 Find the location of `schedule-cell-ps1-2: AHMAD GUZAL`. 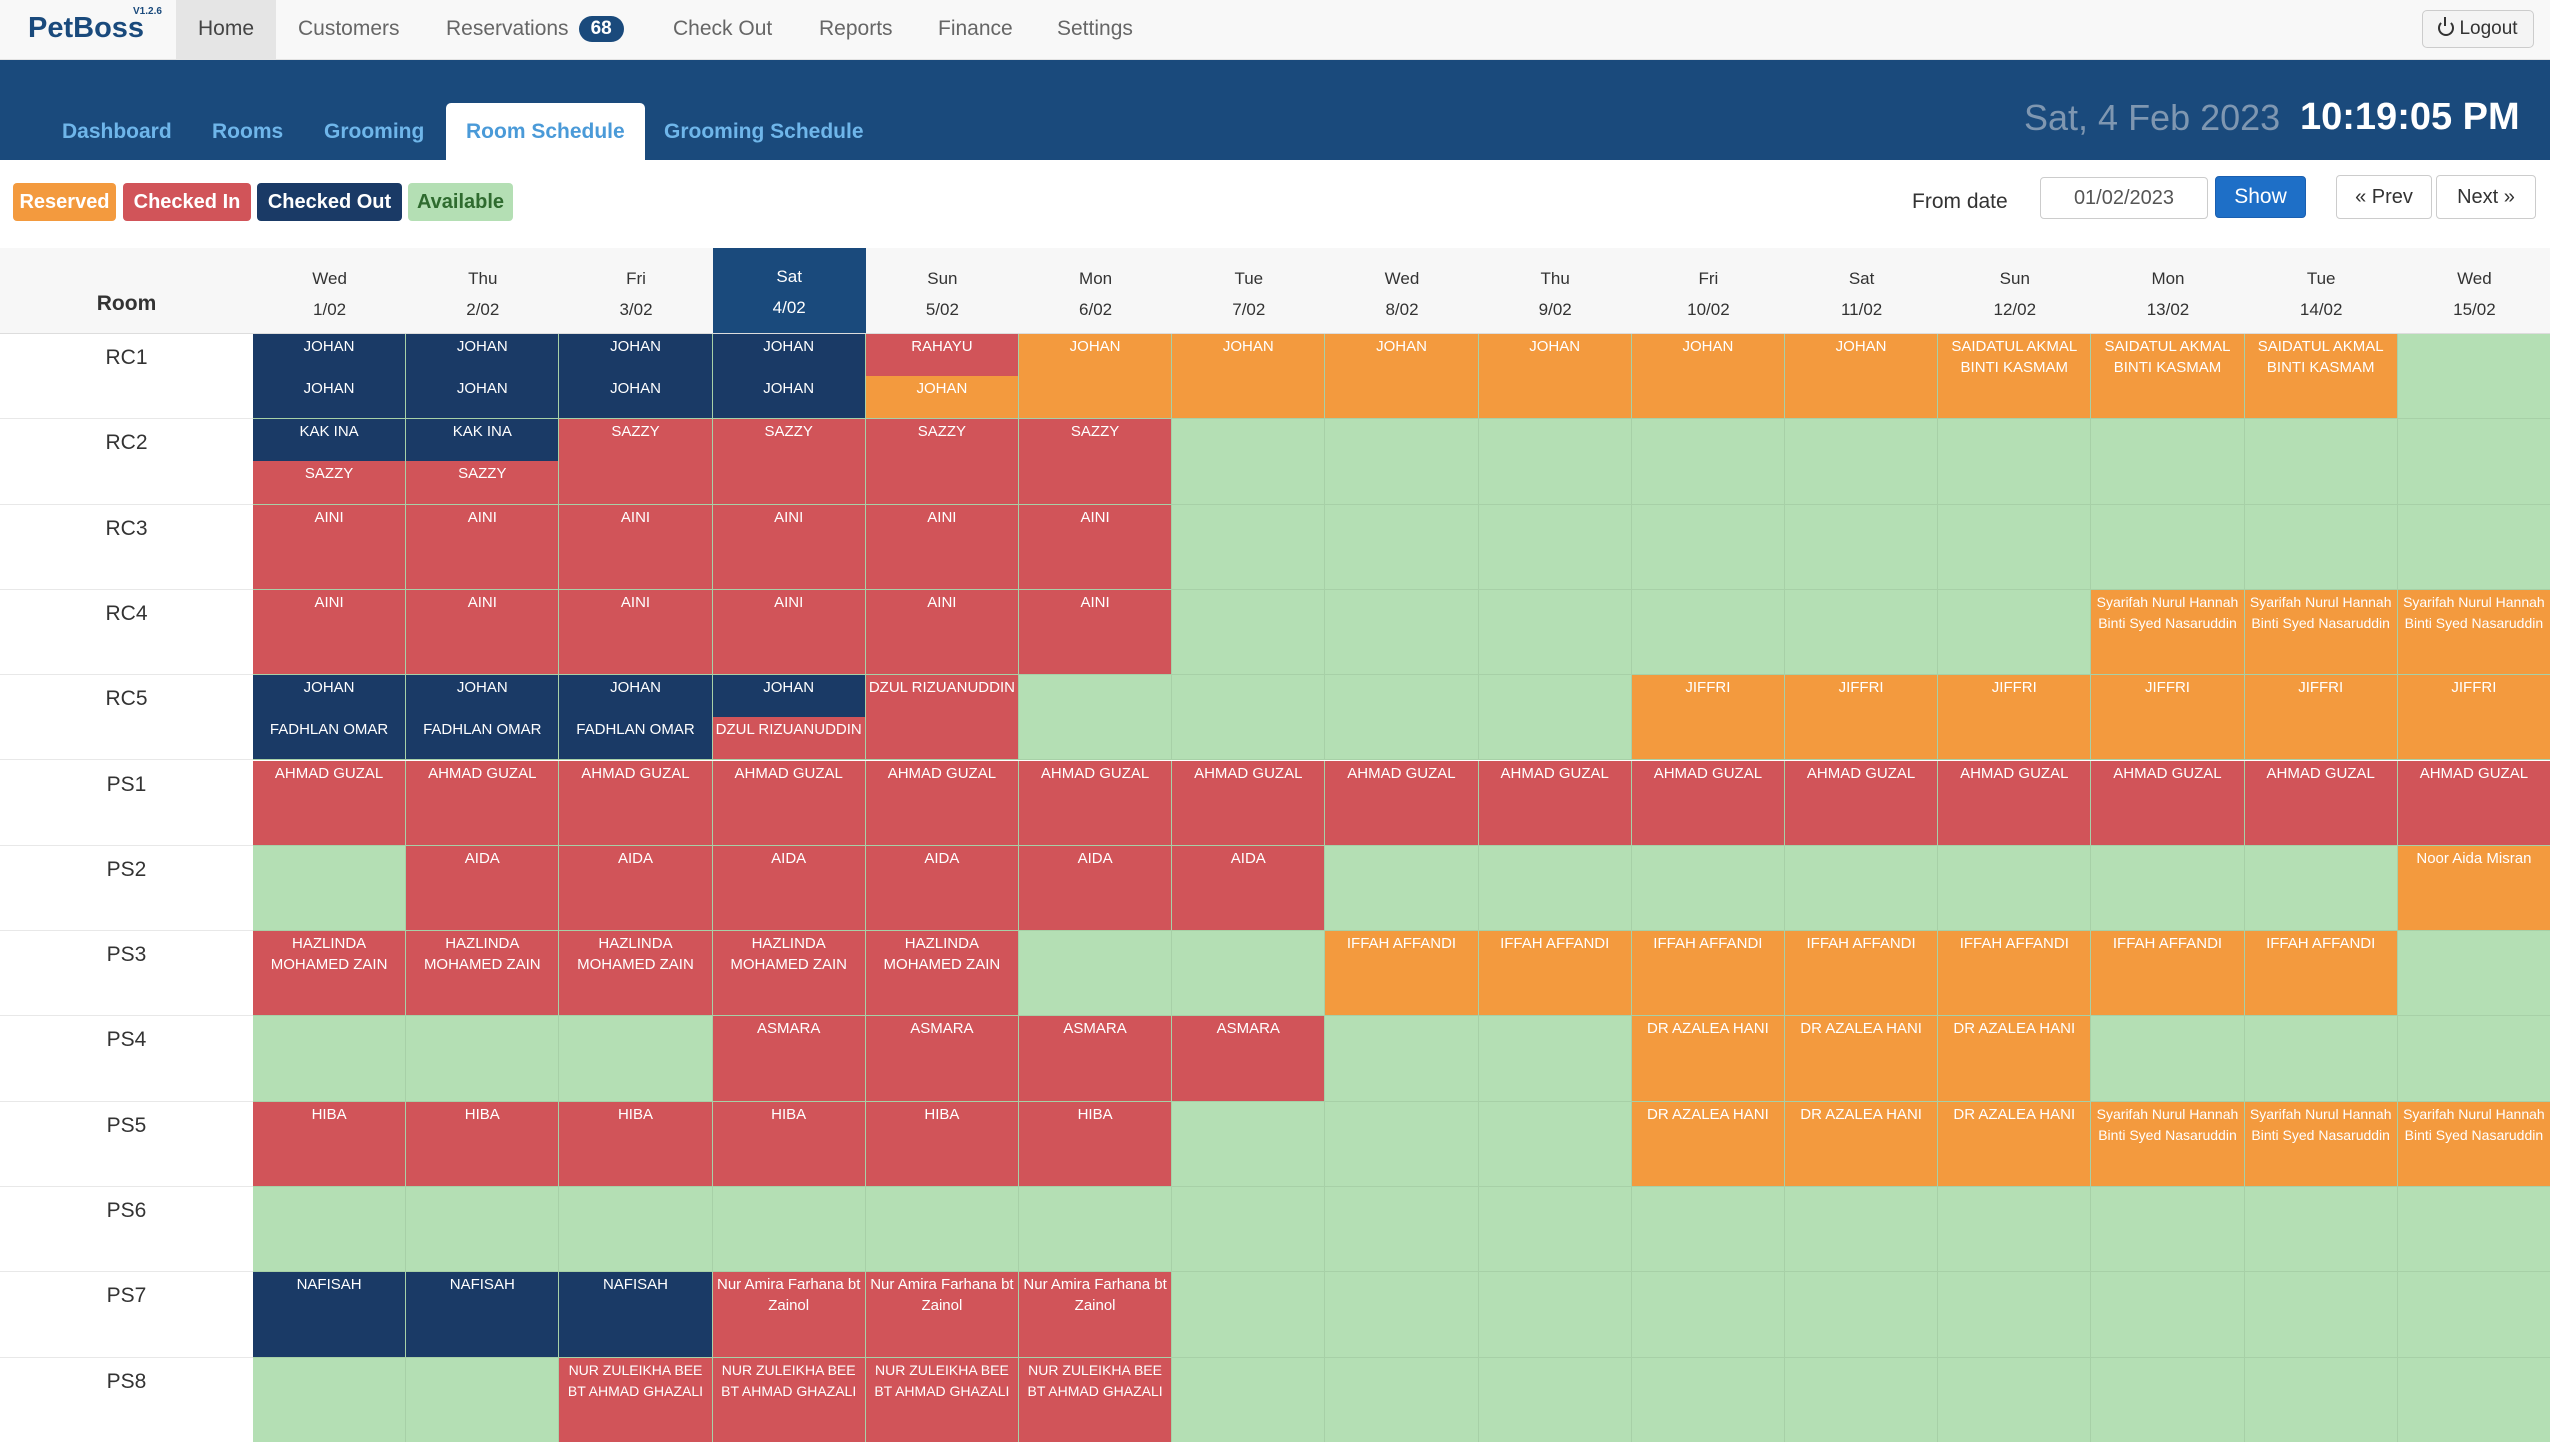

schedule-cell-ps1-2: AHMAD GUZAL is located at coordinates (483, 803).